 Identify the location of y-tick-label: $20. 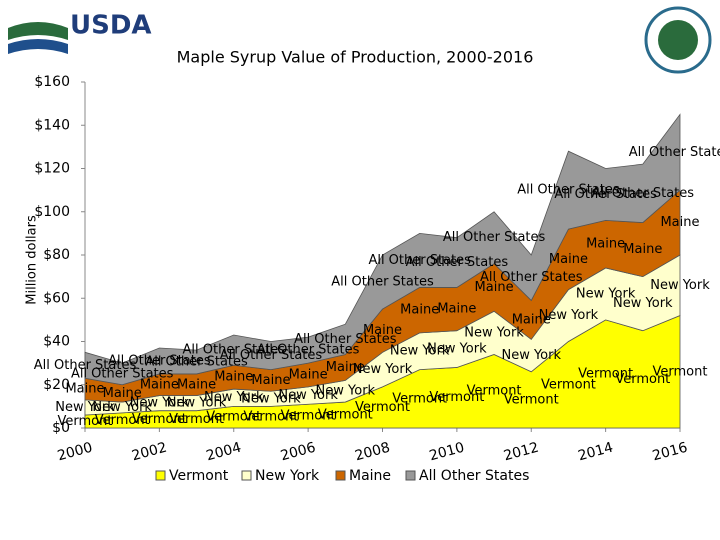
(56, 385).